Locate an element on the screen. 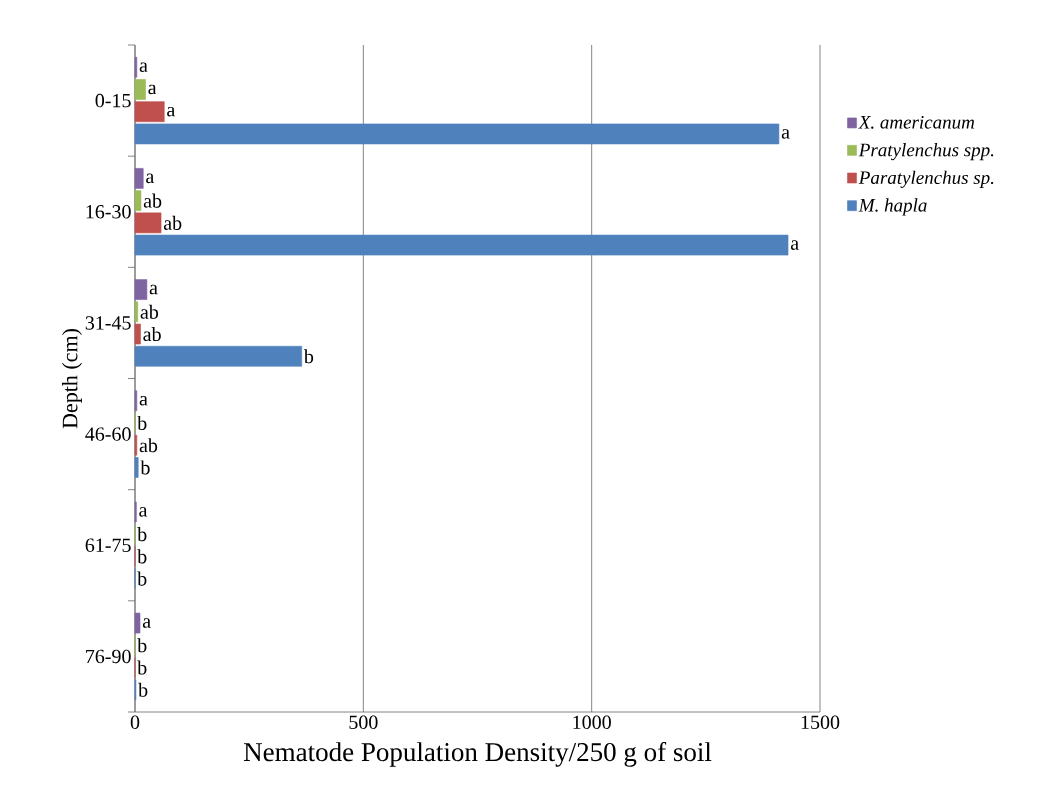 Image resolution: width=1062 pixels, height=804 pixels. x-tick-label: 0 is located at coordinates (135, 722).